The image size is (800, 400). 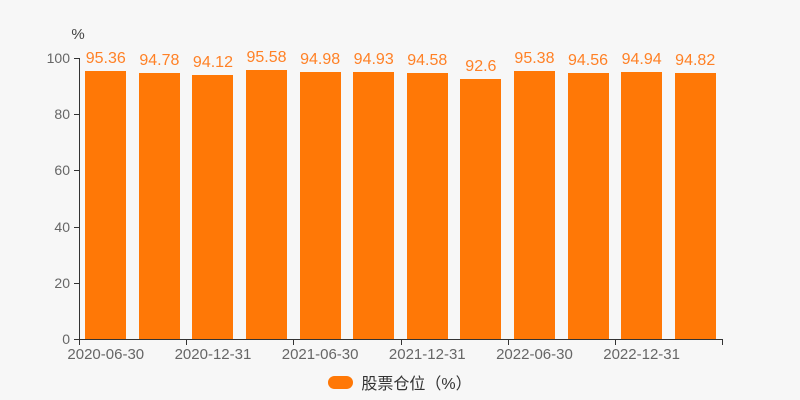 What do you see at coordinates (641, 354) in the screenshot?
I see `x-axis-tick-label: 2022-12-31` at bounding box center [641, 354].